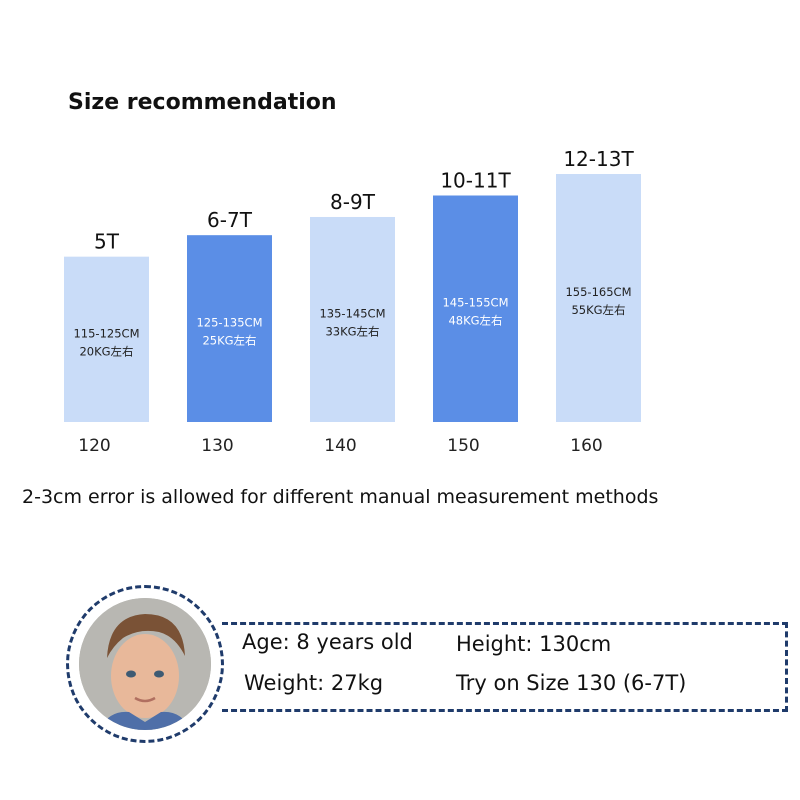  I want to click on height-range-label: 125-135CM, so click(229, 323).